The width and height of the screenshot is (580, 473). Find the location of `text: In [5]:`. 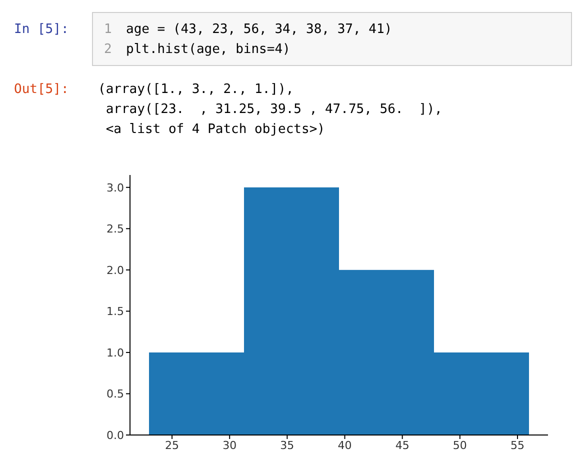

text: In [5]: is located at coordinates (41, 29).